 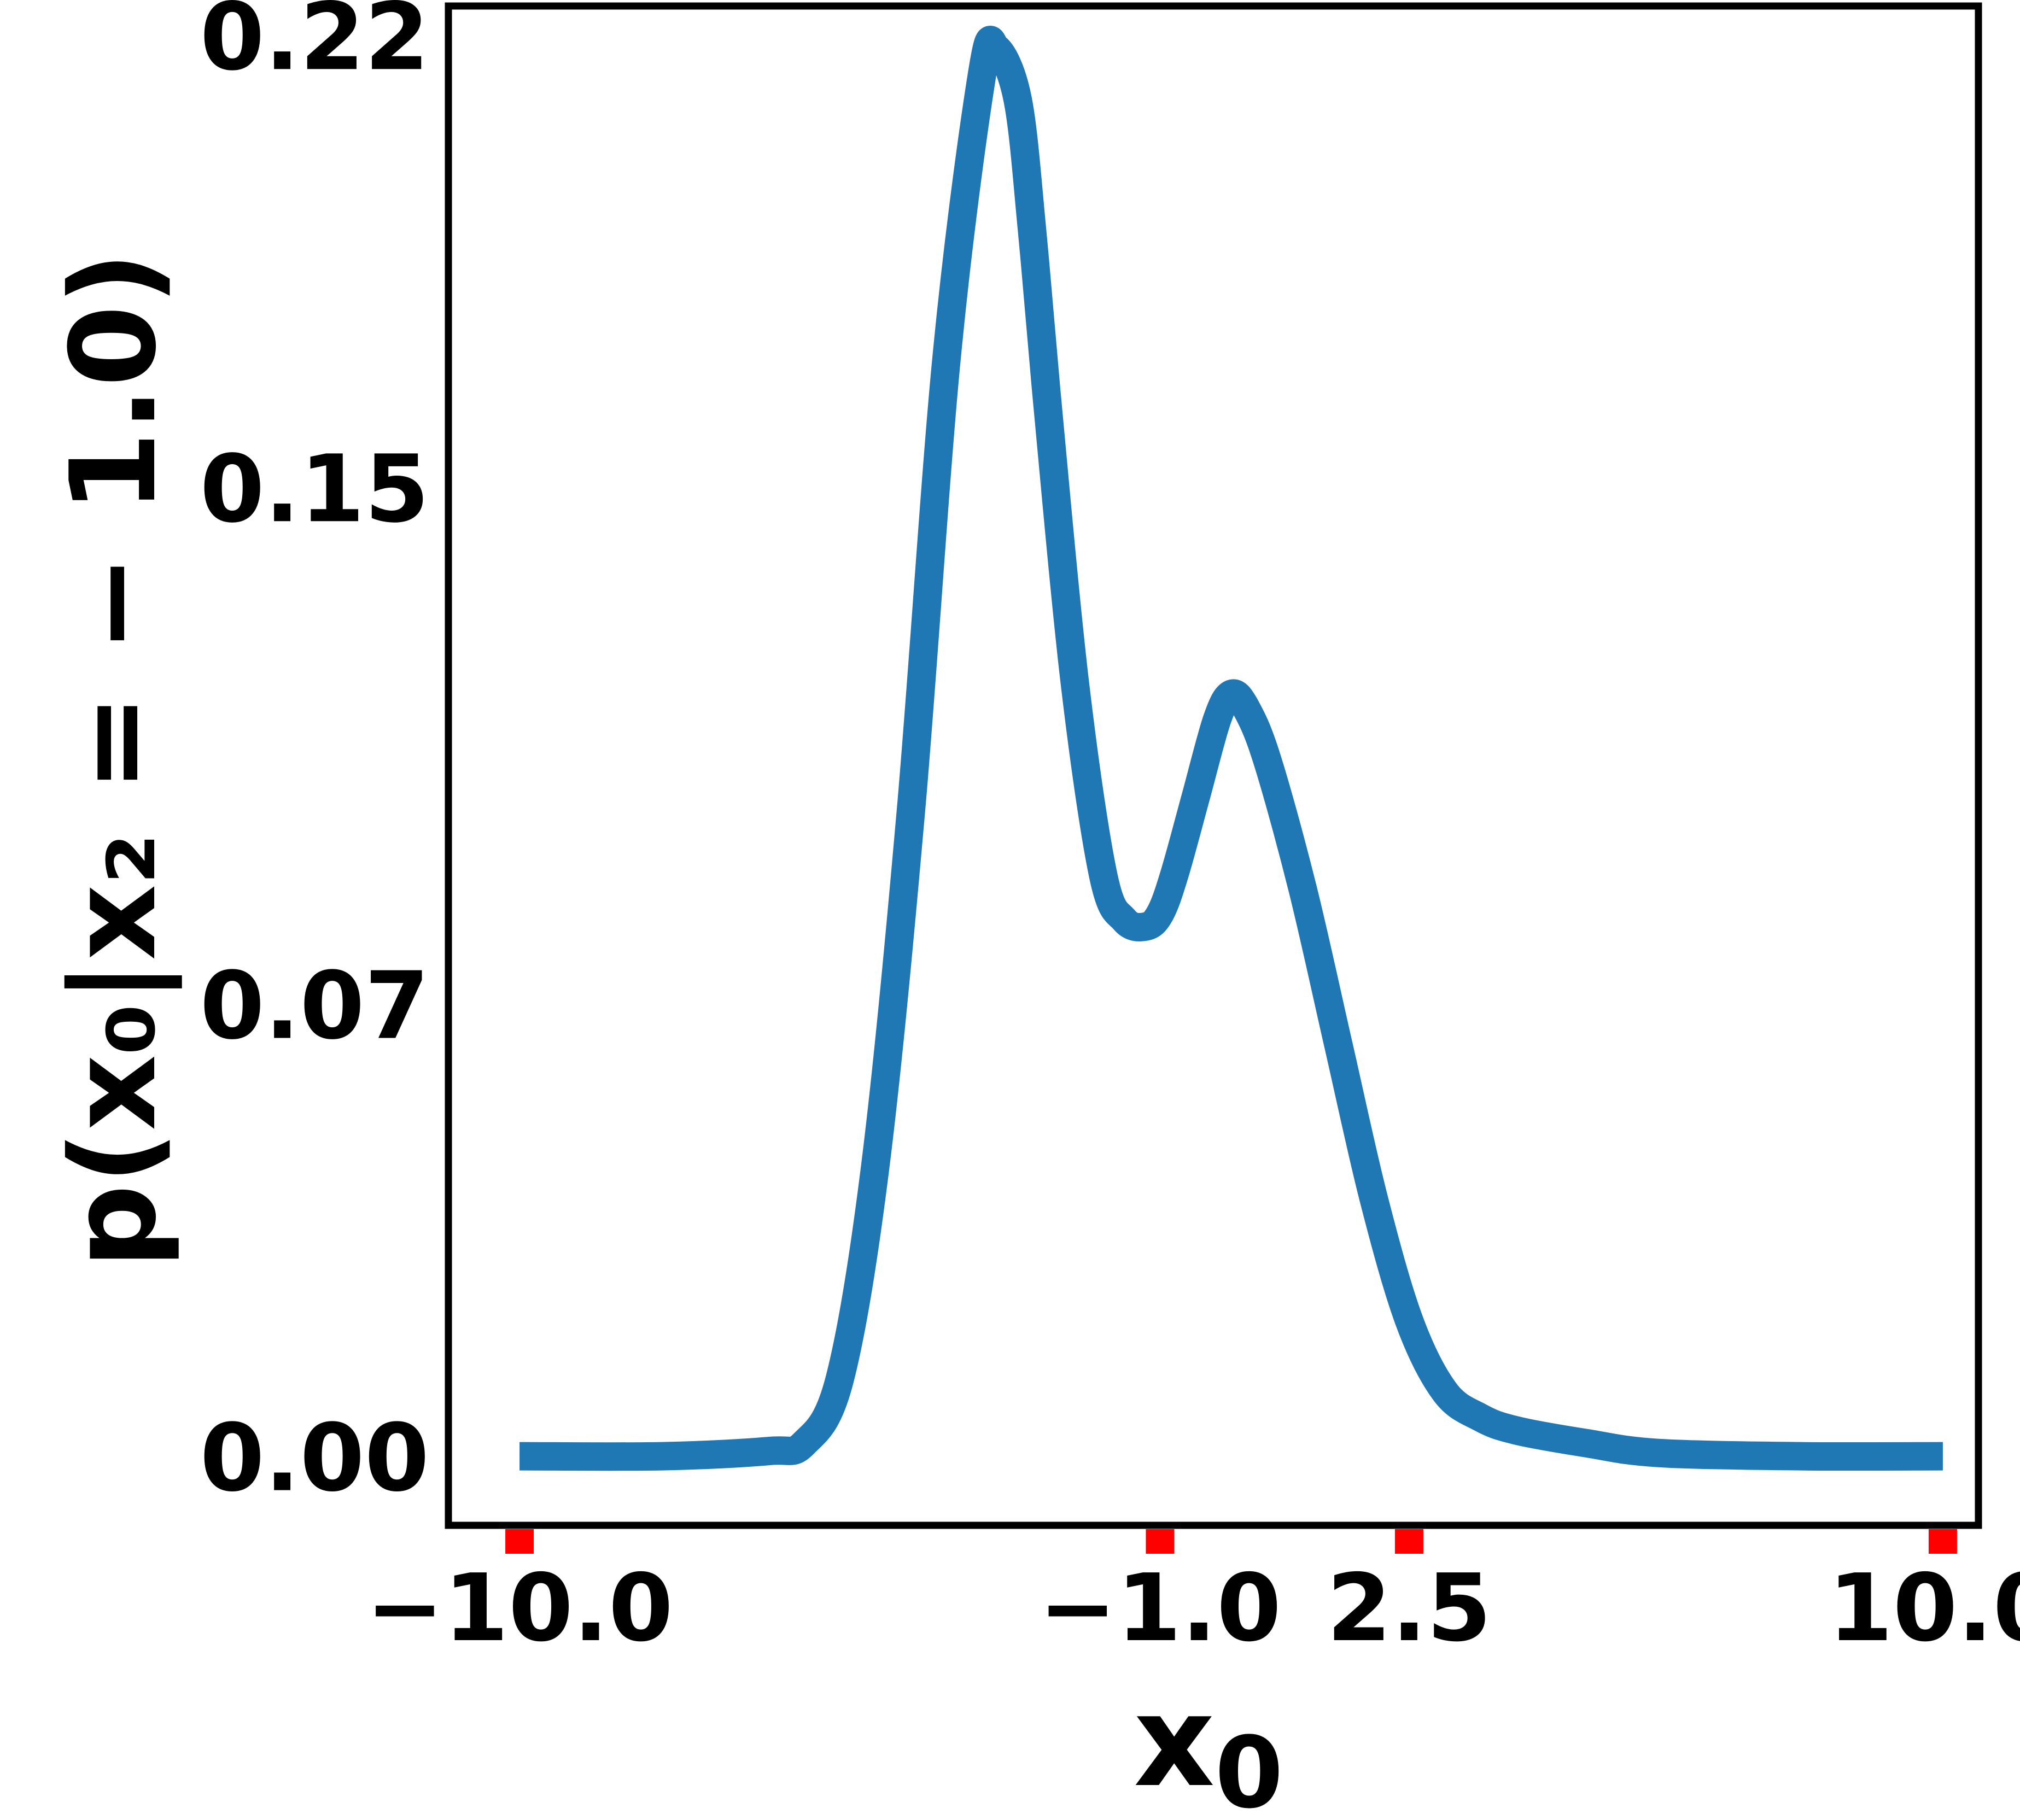 What do you see at coordinates (1249, 1768) in the screenshot?
I see `x-axis-label-subscript: 0` at bounding box center [1249, 1768].